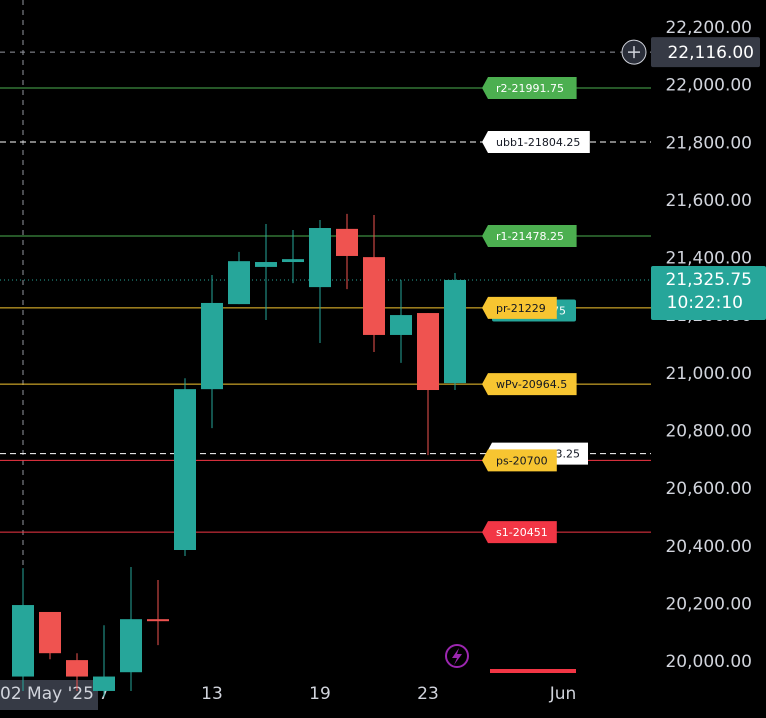 Image resolution: width=766 pixels, height=718 pixels. I want to click on y-tick-label: 21,600.00, so click(708, 201).